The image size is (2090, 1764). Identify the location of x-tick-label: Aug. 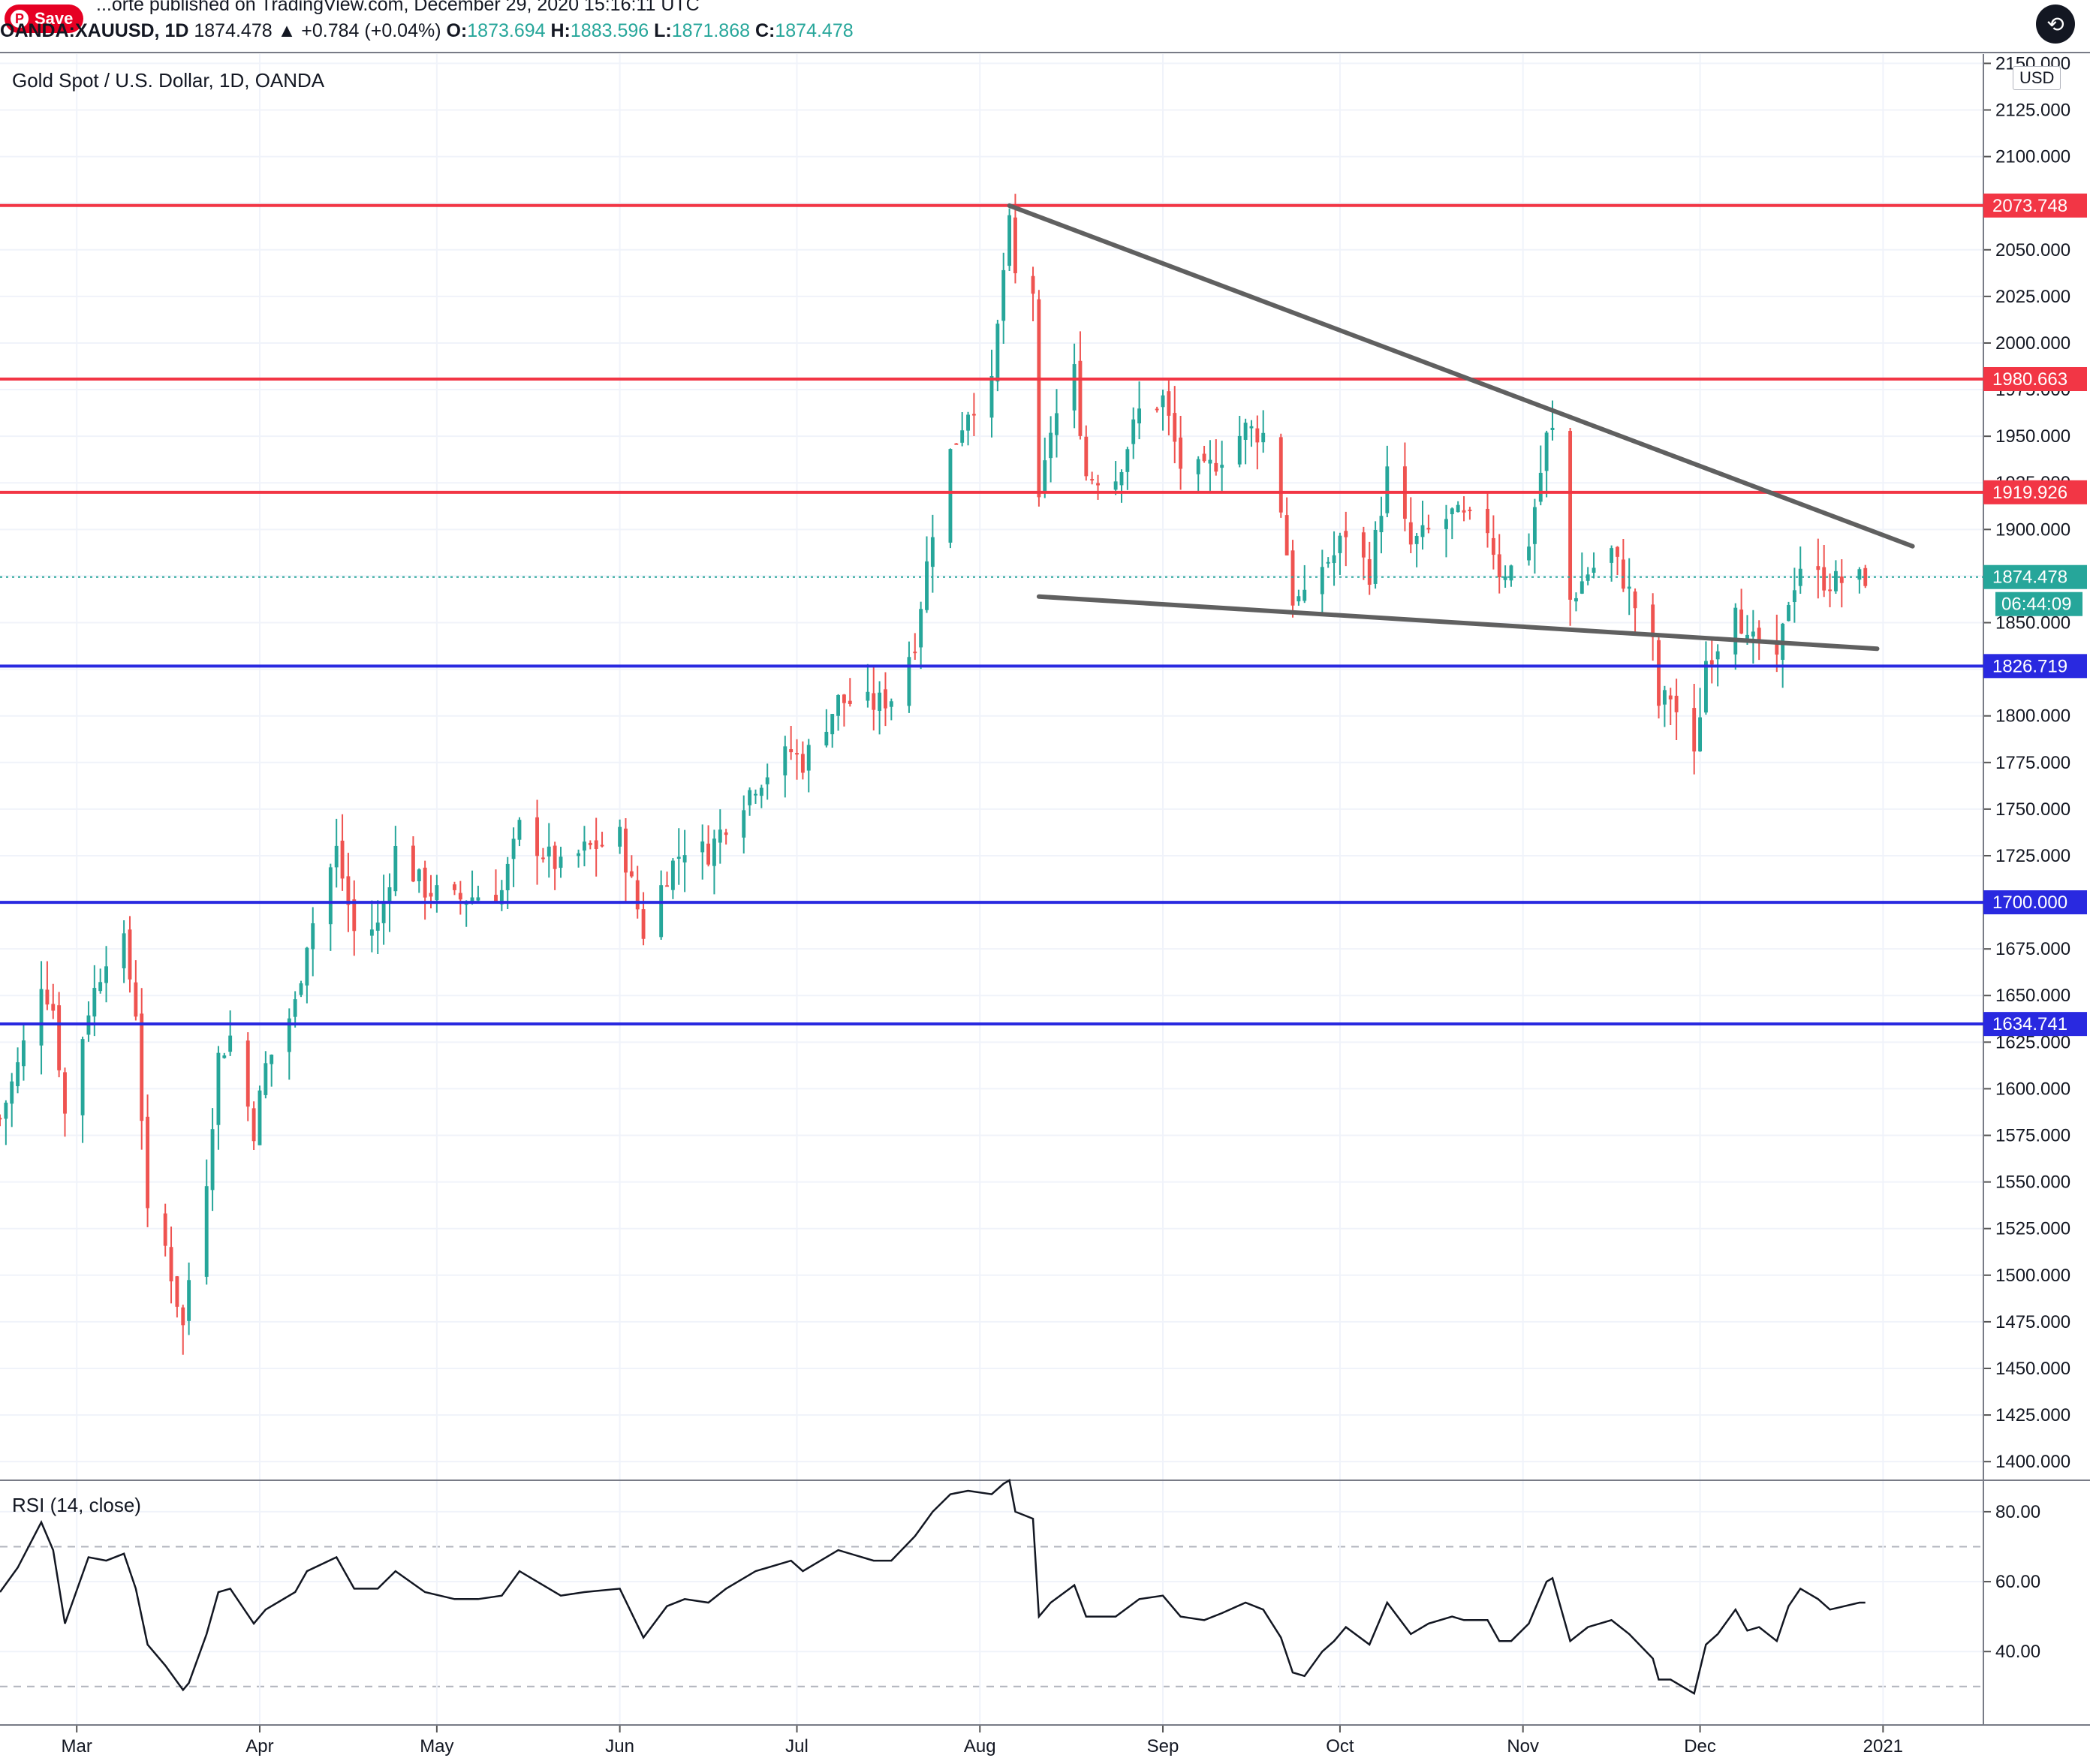
(980, 1746).